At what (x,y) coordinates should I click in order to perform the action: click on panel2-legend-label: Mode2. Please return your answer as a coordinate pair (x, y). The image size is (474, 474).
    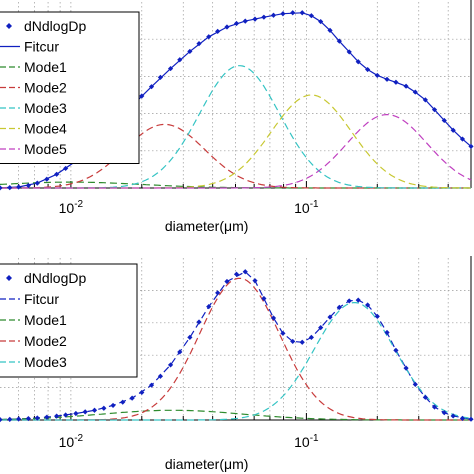
    Looking at the image, I should click on (45, 341).